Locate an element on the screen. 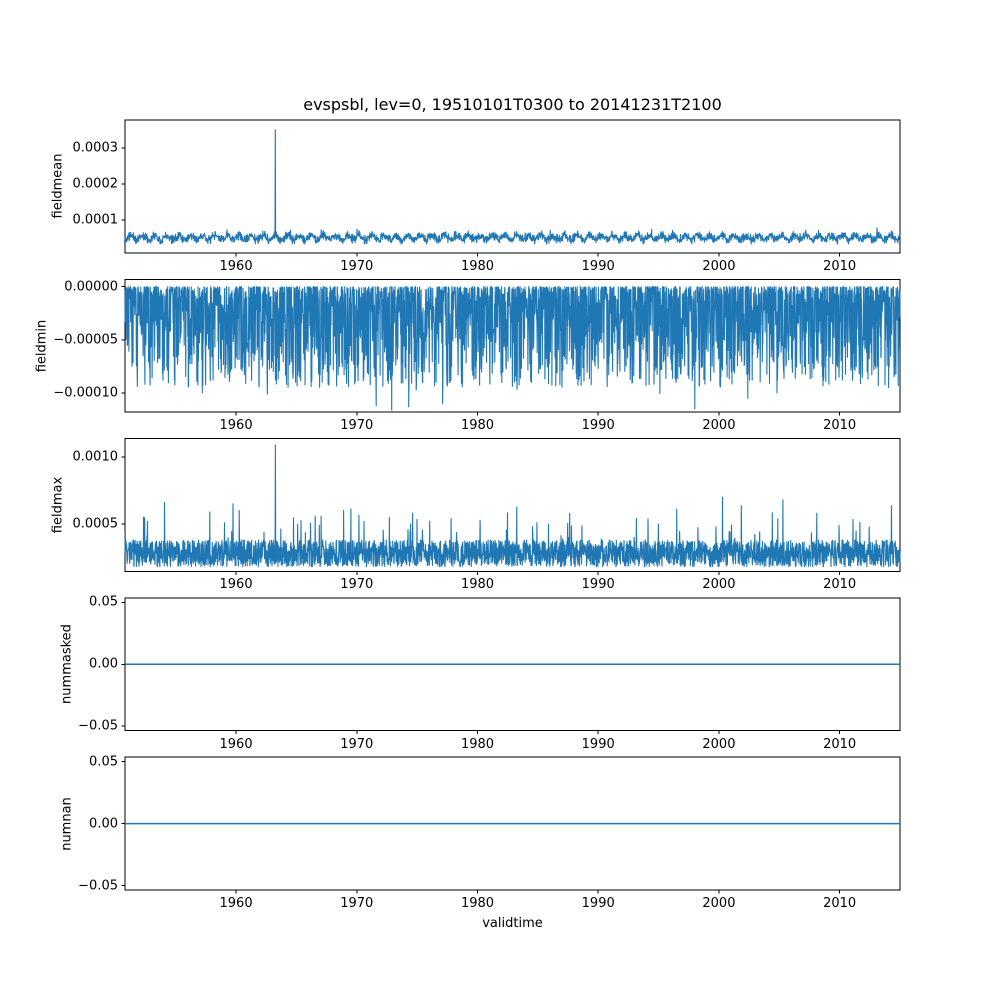  axes-frame-fieldmean is located at coordinates (512, 186).